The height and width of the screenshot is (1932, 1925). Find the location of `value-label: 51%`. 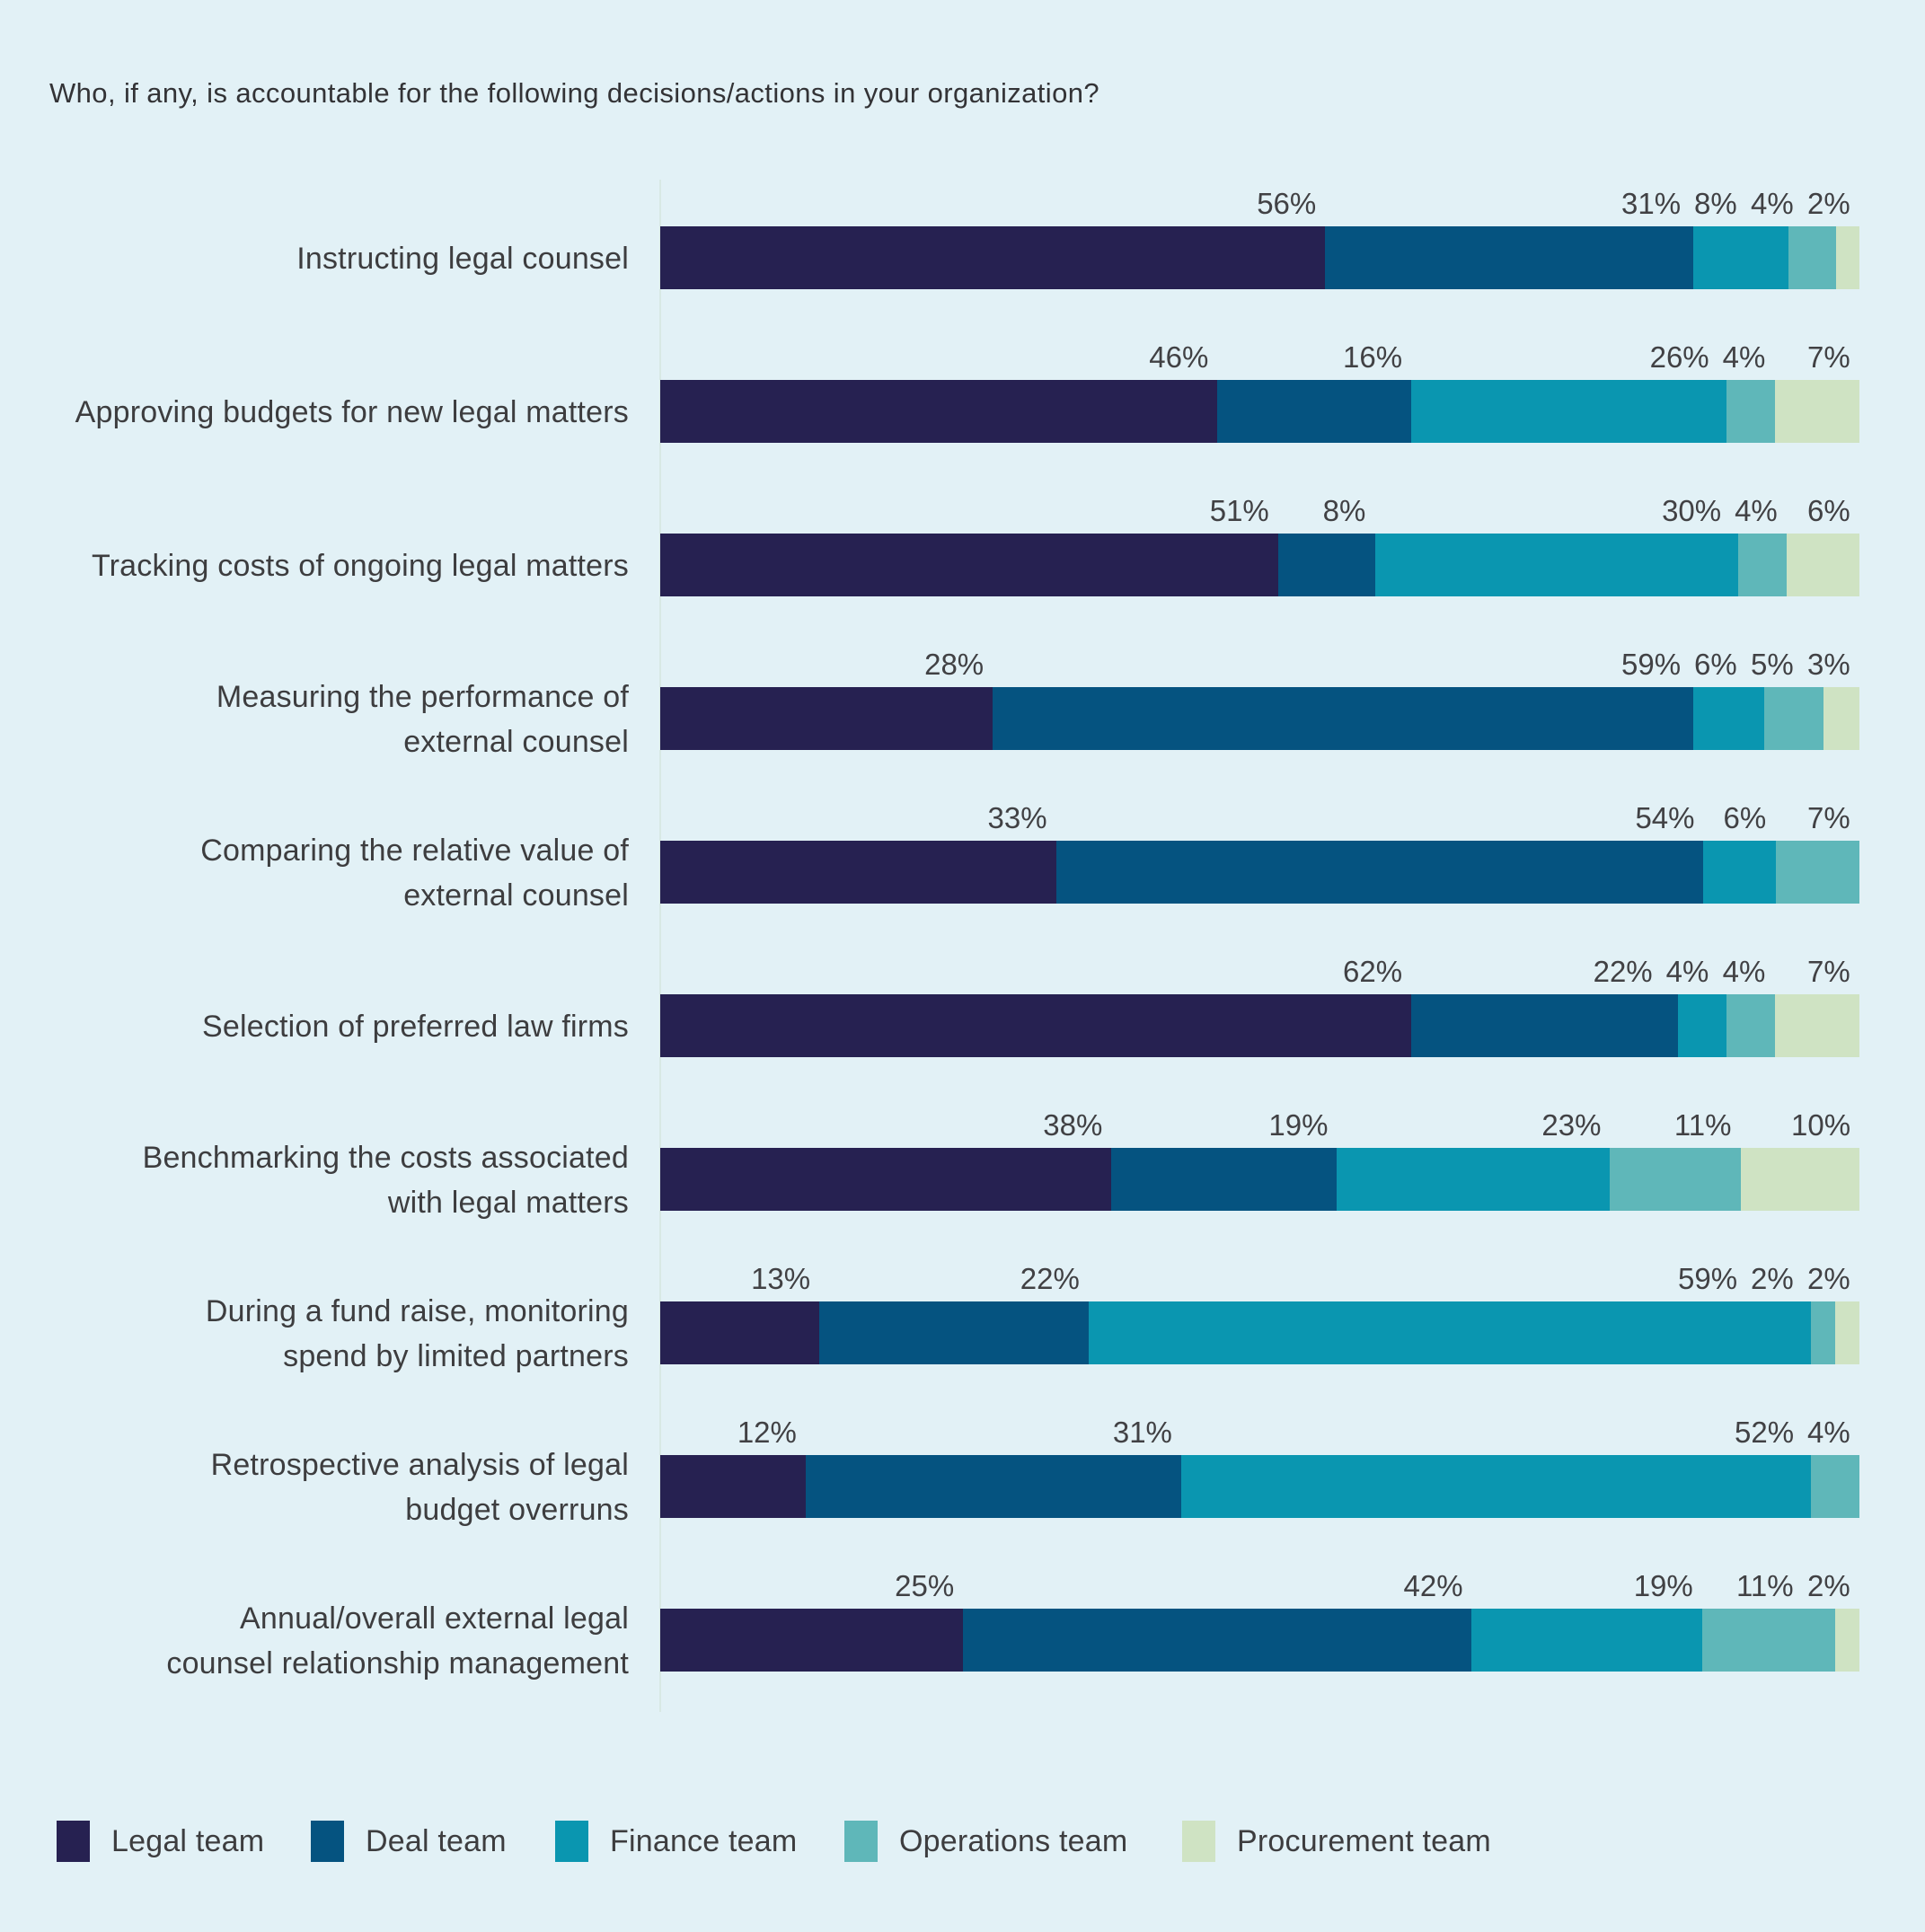

value-label: 51% is located at coordinates (1239, 510).